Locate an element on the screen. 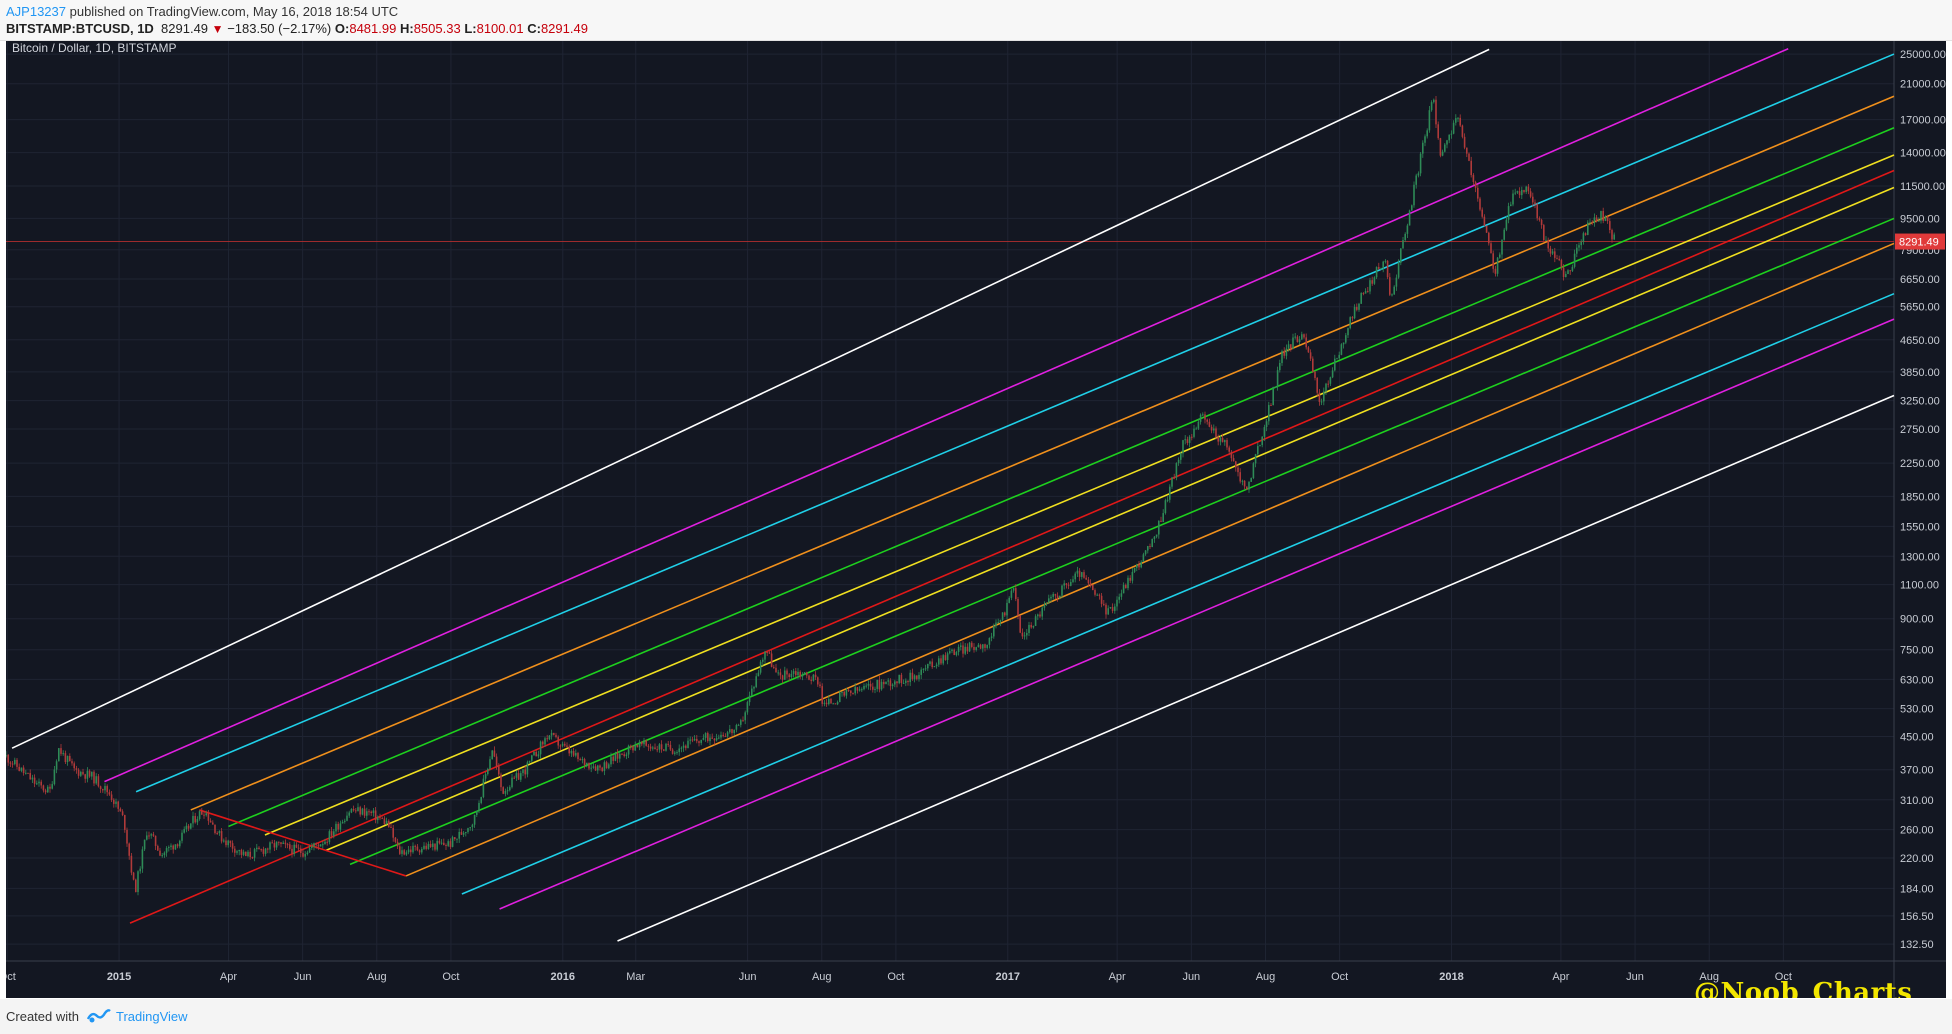  tradingview-link: TradingView is located at coordinates (152, 1016).